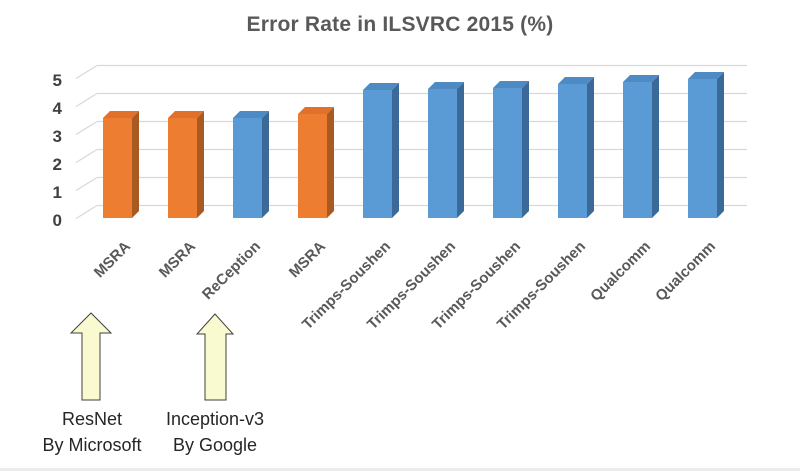 Image resolution: width=800 pixels, height=471 pixels. What do you see at coordinates (215, 432) in the screenshot?
I see `annotation-inception: Inception-v3 By Google` at bounding box center [215, 432].